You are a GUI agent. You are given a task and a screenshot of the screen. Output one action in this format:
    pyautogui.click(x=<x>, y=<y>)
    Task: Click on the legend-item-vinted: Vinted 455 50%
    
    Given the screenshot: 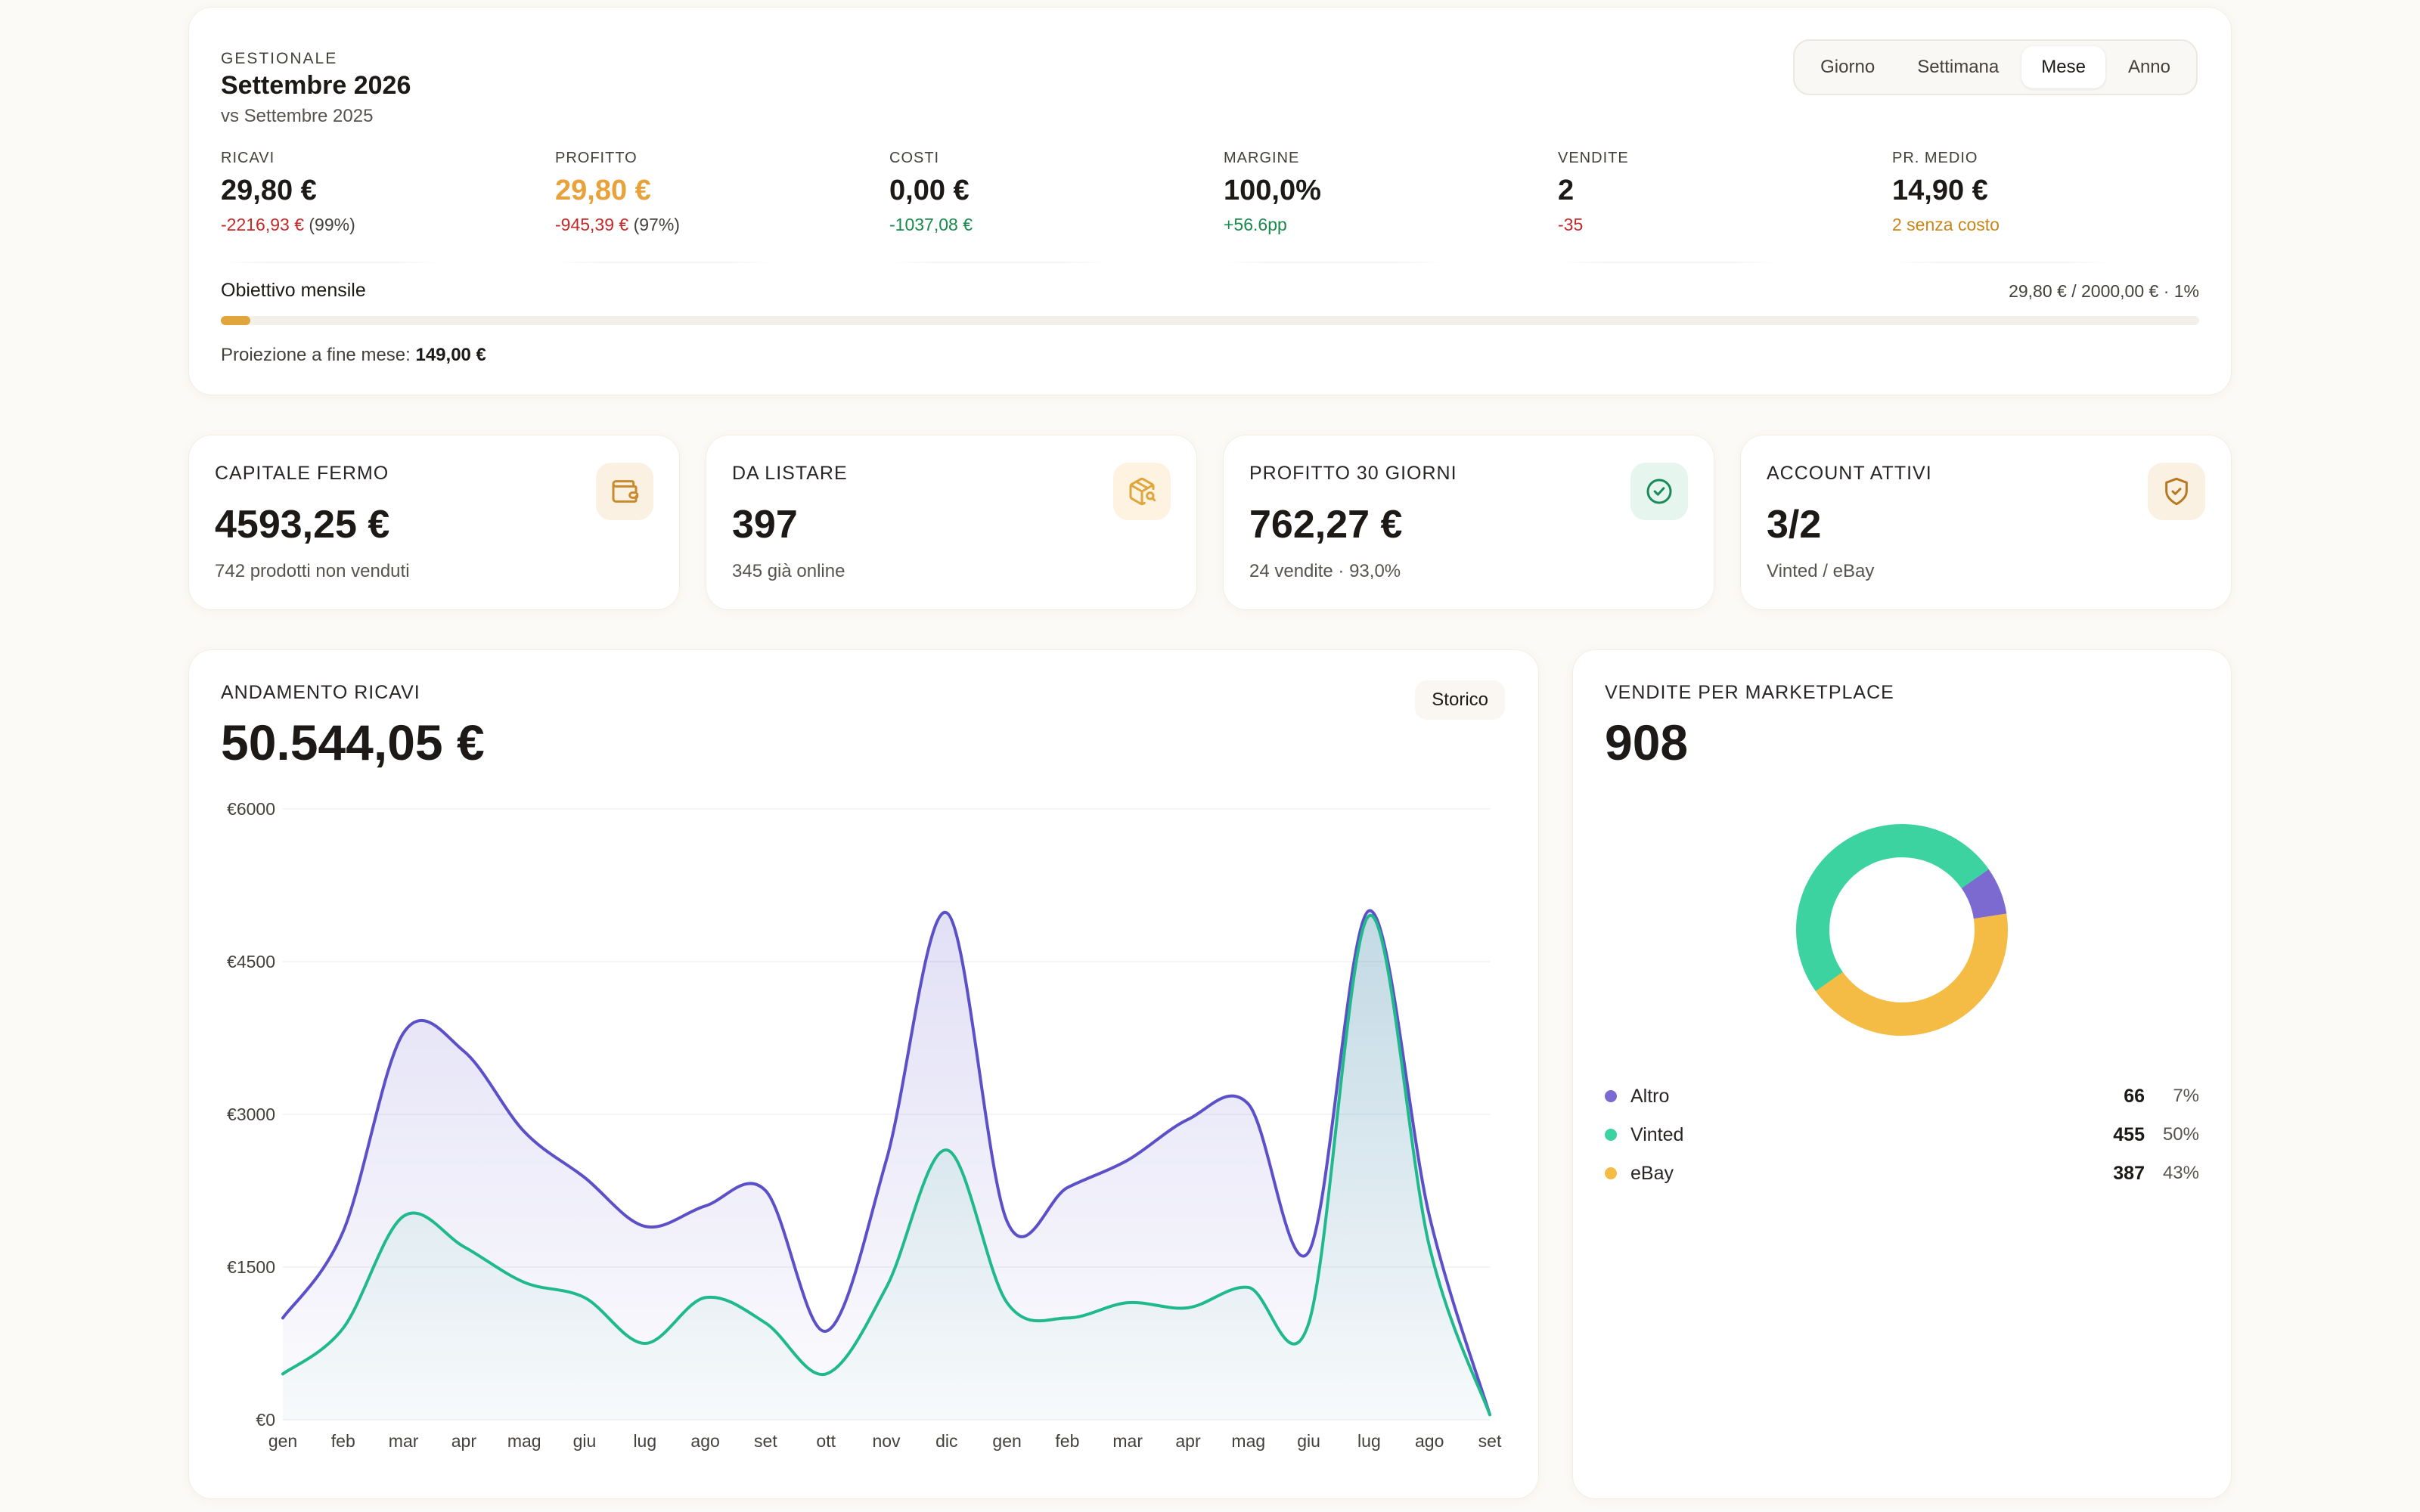 What is the action you would take?
    pyautogui.click(x=1902, y=1135)
    